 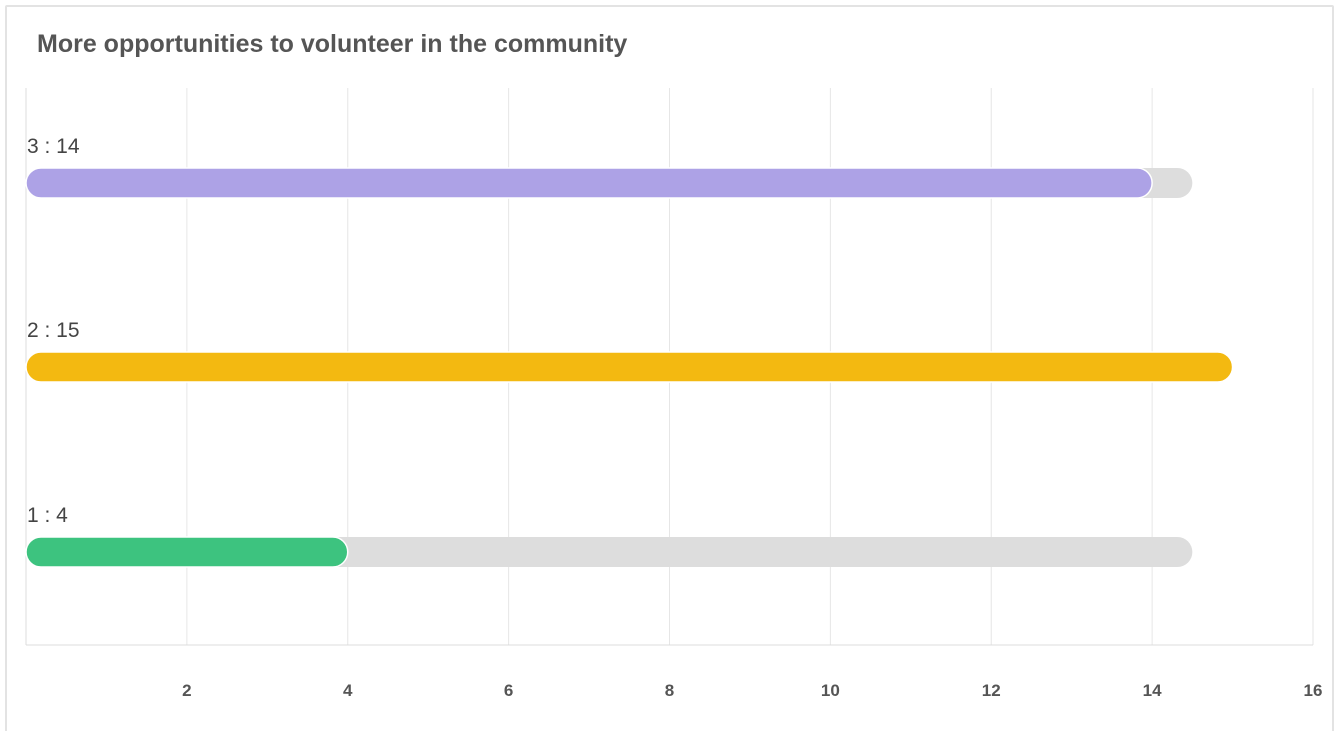 I want to click on x-tick-label: 8, so click(x=669, y=690).